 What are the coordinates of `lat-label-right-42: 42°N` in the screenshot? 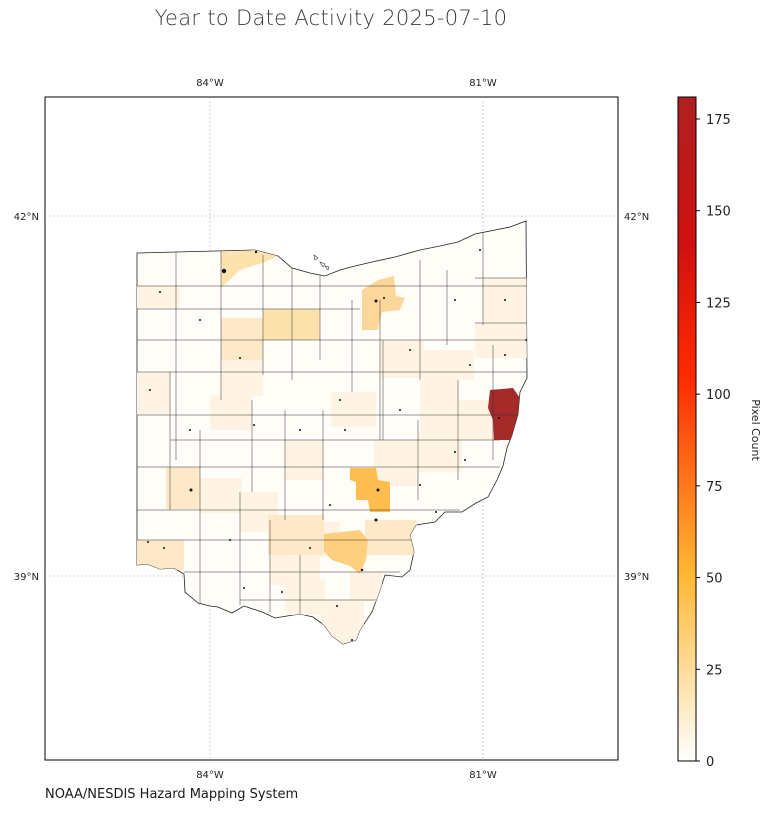 It's located at (636, 217).